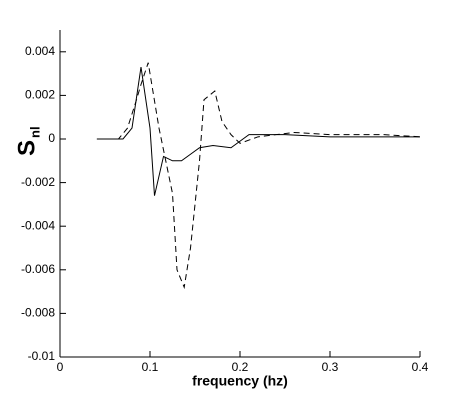 This screenshot has width=474, height=401. I want to click on y-tick-label: -0.006, so click(38, 269).